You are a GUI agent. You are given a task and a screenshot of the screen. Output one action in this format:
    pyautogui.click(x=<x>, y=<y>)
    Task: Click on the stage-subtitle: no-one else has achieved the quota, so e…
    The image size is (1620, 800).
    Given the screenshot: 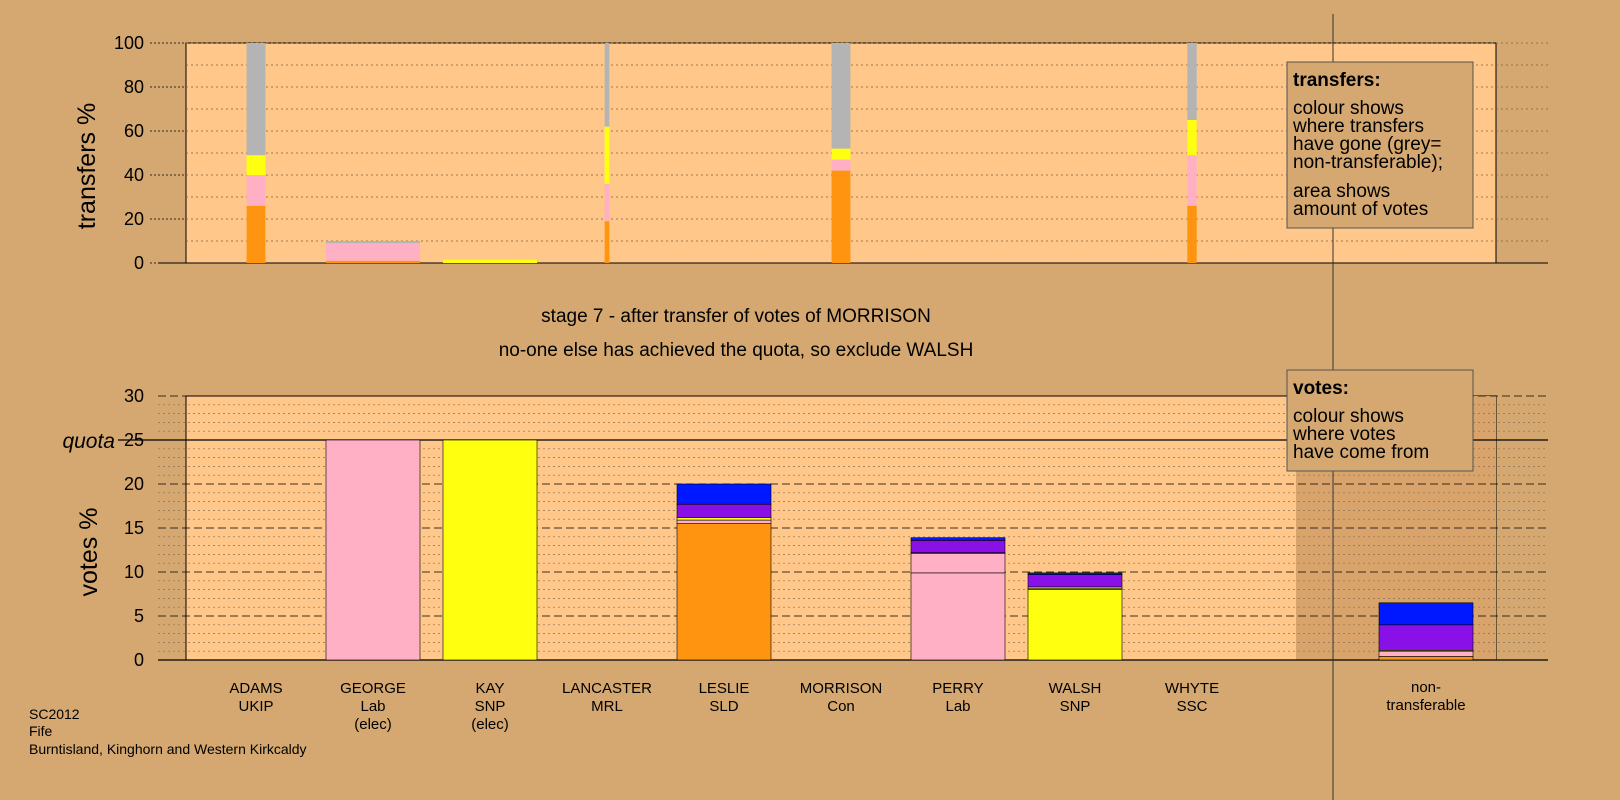 What is the action you would take?
    pyautogui.click(x=736, y=350)
    